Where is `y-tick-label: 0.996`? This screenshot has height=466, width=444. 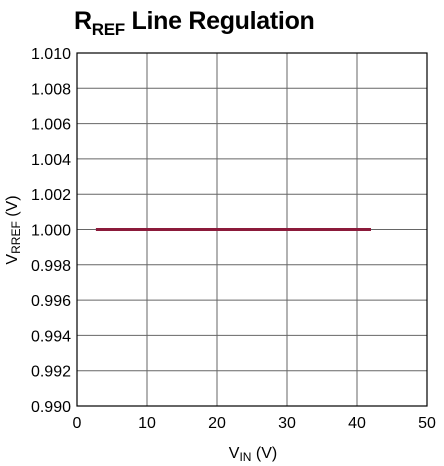
y-tick-label: 0.996 is located at coordinates (51, 301).